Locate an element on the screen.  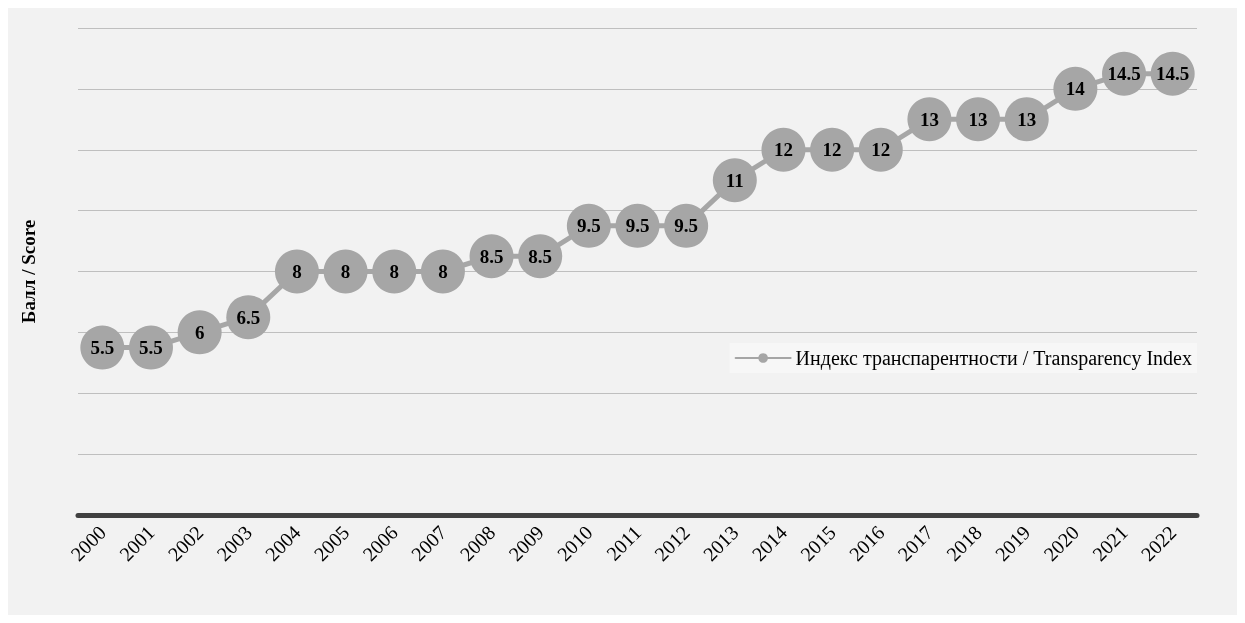
data-label: 6.5 is located at coordinates (248, 317).